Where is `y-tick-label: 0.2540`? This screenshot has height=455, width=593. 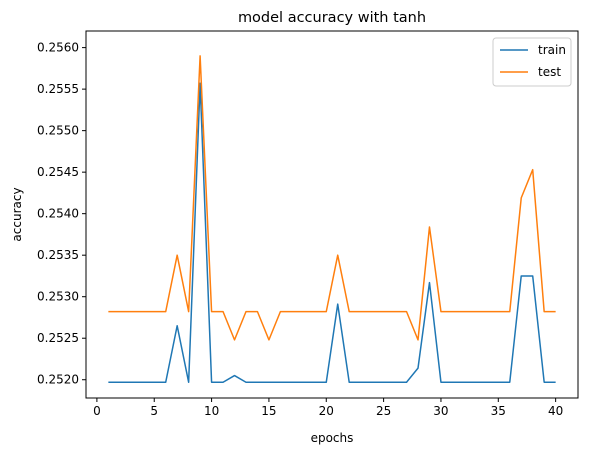
y-tick-label: 0.2540 is located at coordinates (58, 214).